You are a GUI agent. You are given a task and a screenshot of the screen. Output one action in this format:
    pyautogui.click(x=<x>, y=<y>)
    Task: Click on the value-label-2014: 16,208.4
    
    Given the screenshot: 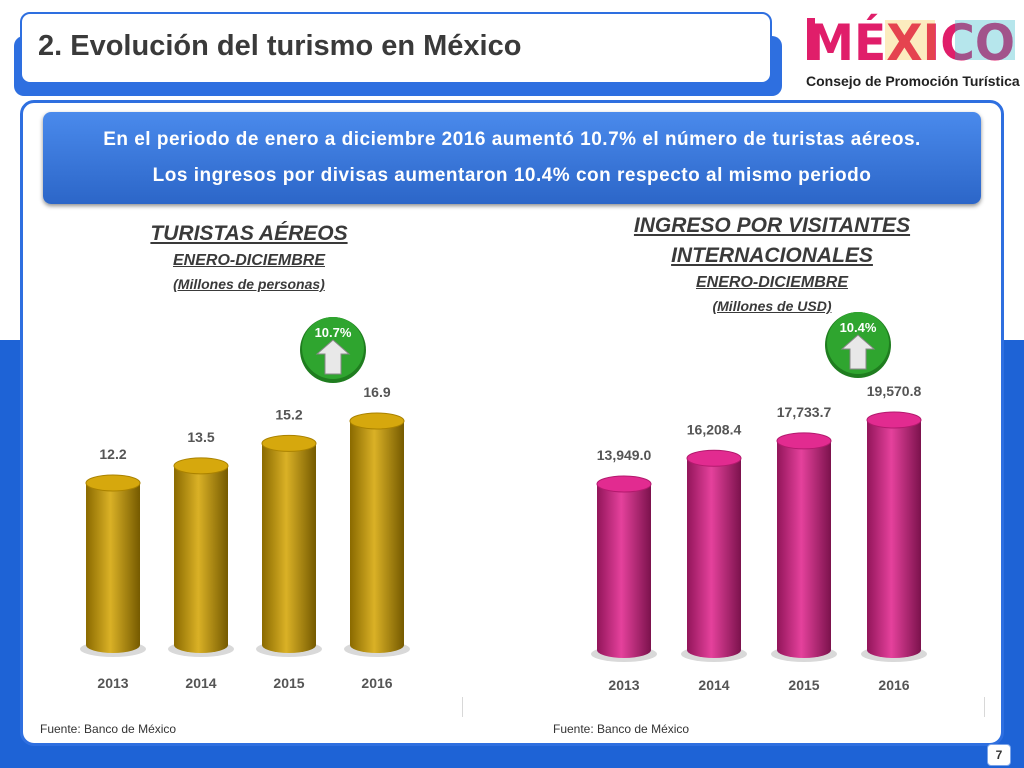 What is the action you would take?
    pyautogui.click(x=714, y=429)
    